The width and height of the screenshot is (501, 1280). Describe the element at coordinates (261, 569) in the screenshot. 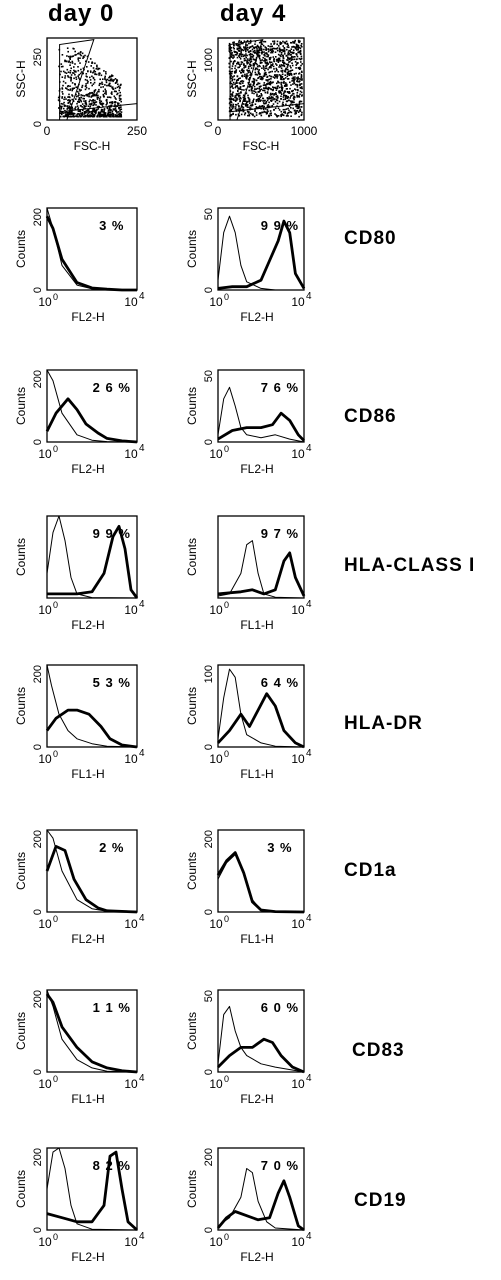

I see `thin-histogram-line` at that location.